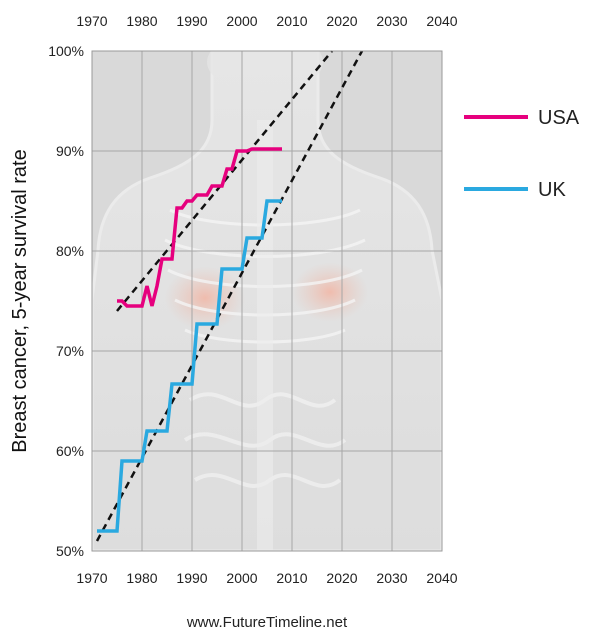 The height and width of the screenshot is (638, 592). What do you see at coordinates (20, 300) in the screenshot?
I see `y-axis-label: Breast cancer, 5-year survival rate` at bounding box center [20, 300].